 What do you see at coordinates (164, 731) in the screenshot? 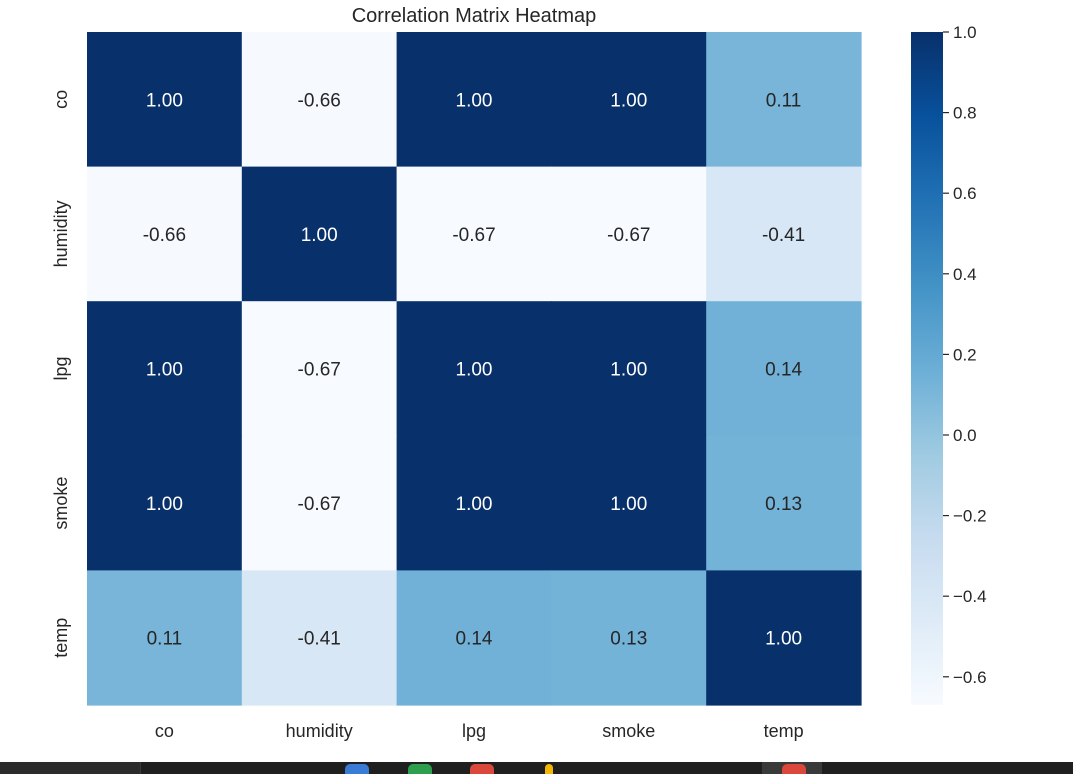
I see `x-tick-label: co` at bounding box center [164, 731].